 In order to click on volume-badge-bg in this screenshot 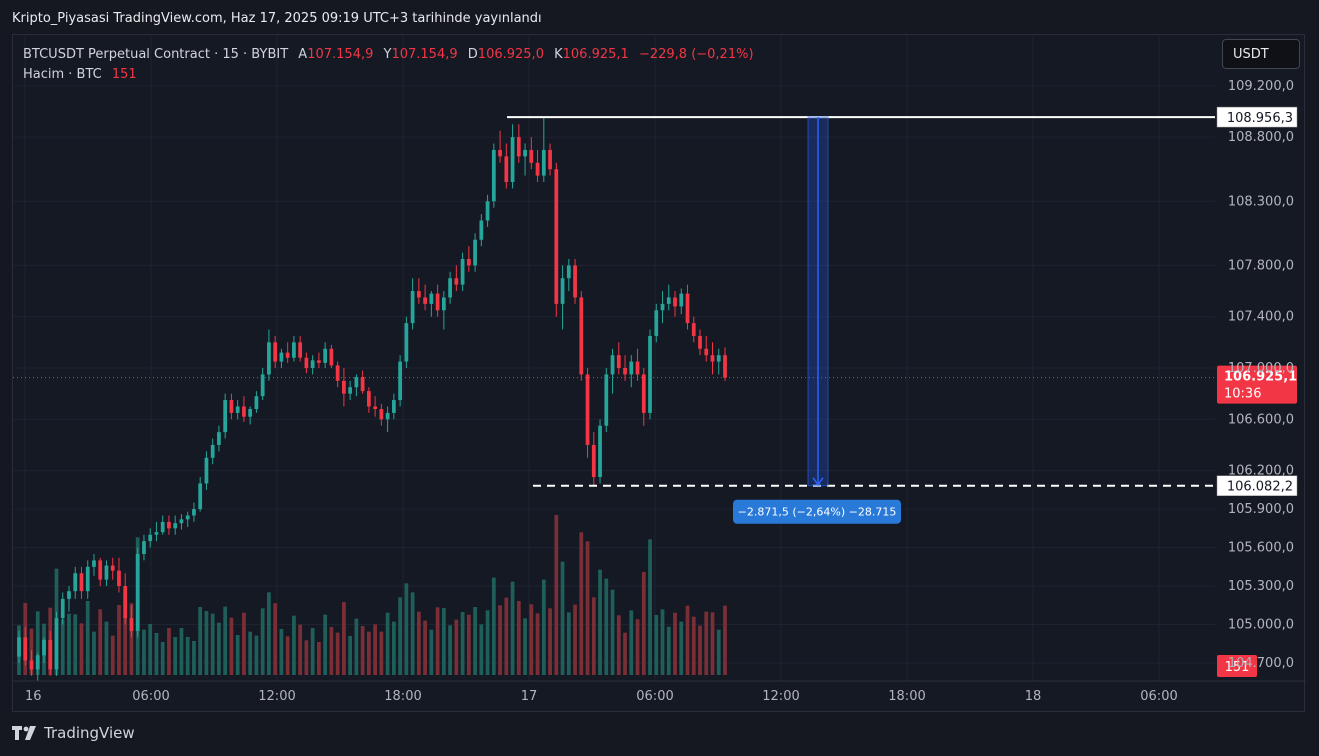, I will do `click(1237, 666)`.